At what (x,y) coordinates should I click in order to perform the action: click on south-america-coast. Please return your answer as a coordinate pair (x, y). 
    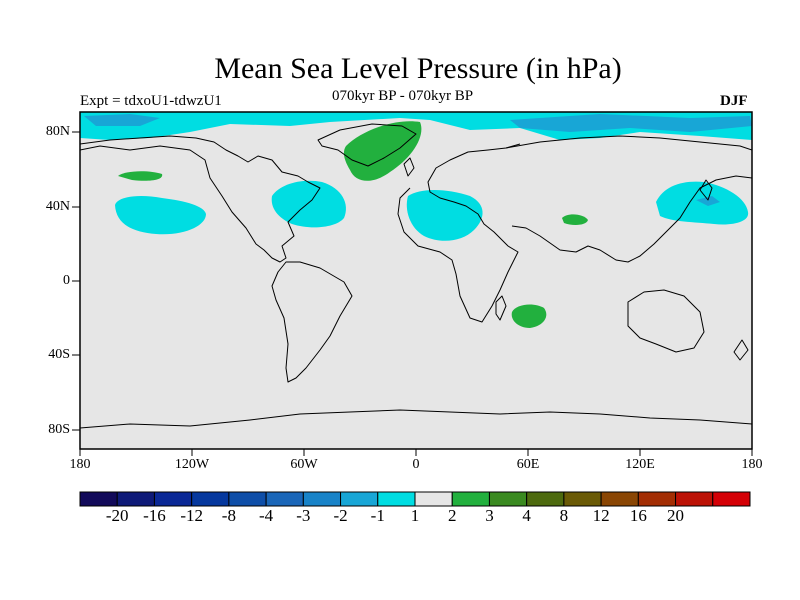
    Looking at the image, I should click on (312, 322).